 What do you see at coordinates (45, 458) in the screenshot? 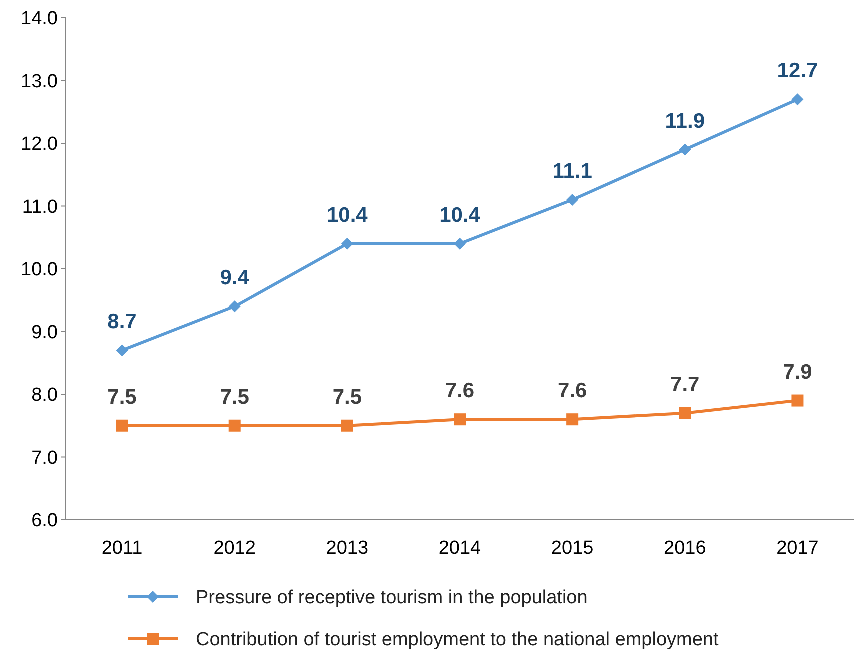
I see `y-tick-label: 7.0` at bounding box center [45, 458].